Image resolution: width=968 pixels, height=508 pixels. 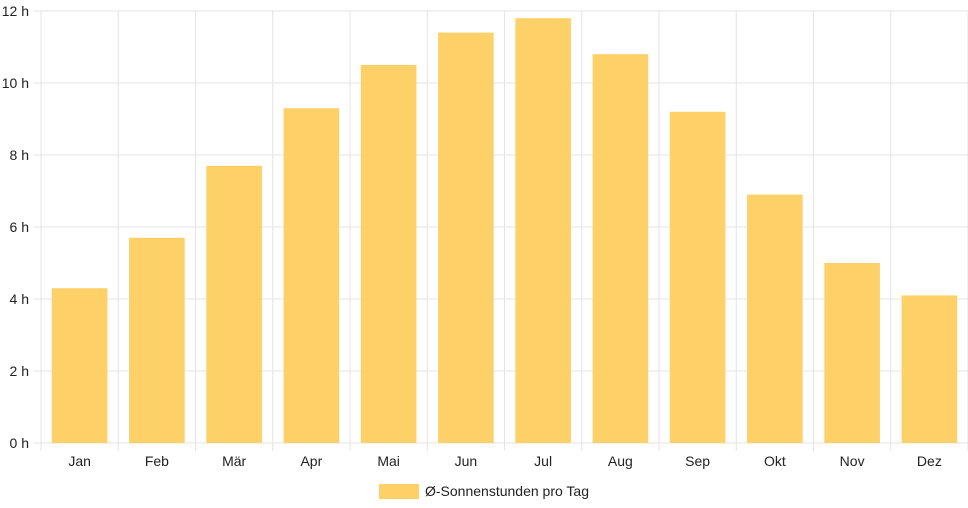 I want to click on y-tick-label: 10 h, so click(x=15, y=83).